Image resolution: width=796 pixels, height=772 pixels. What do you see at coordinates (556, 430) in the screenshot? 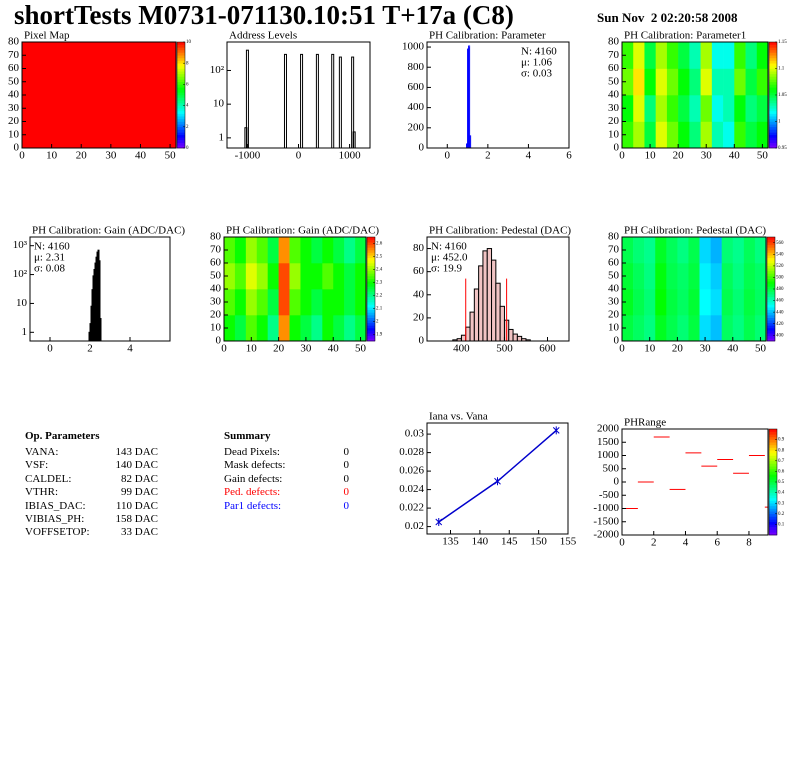
I see `marker` at bounding box center [556, 430].